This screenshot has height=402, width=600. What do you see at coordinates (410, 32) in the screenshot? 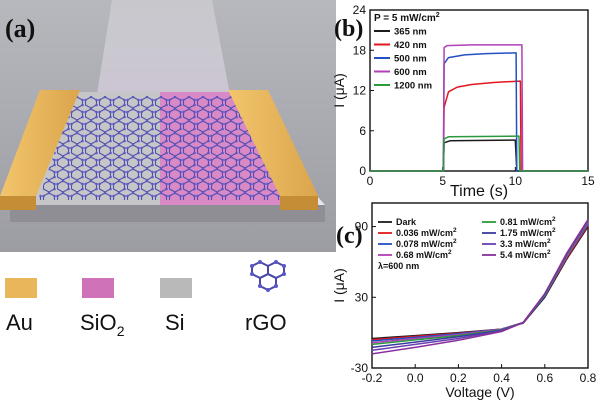
I see `legend-label: 365 nm` at bounding box center [410, 32].